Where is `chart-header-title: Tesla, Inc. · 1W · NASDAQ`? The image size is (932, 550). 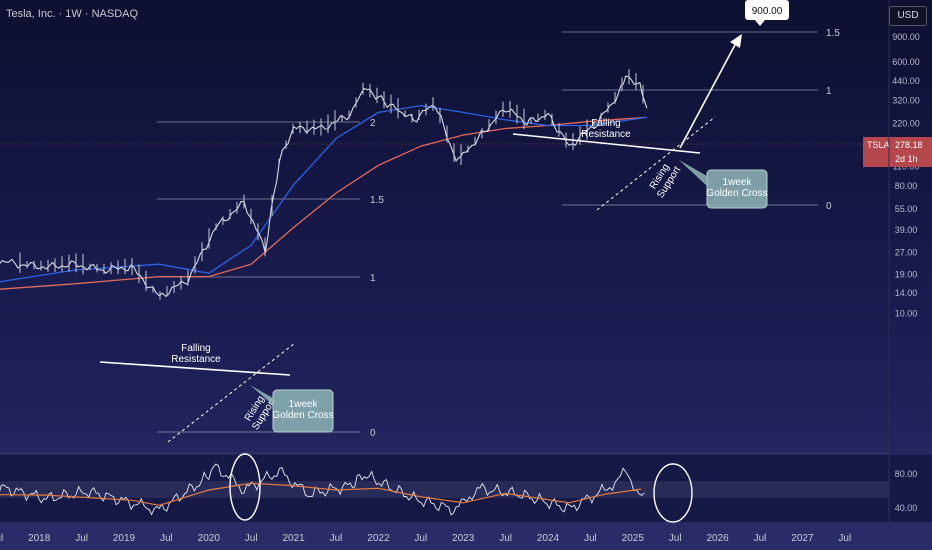
chart-header-title: Tesla, Inc. · 1W · NASDAQ is located at coordinates (72, 14).